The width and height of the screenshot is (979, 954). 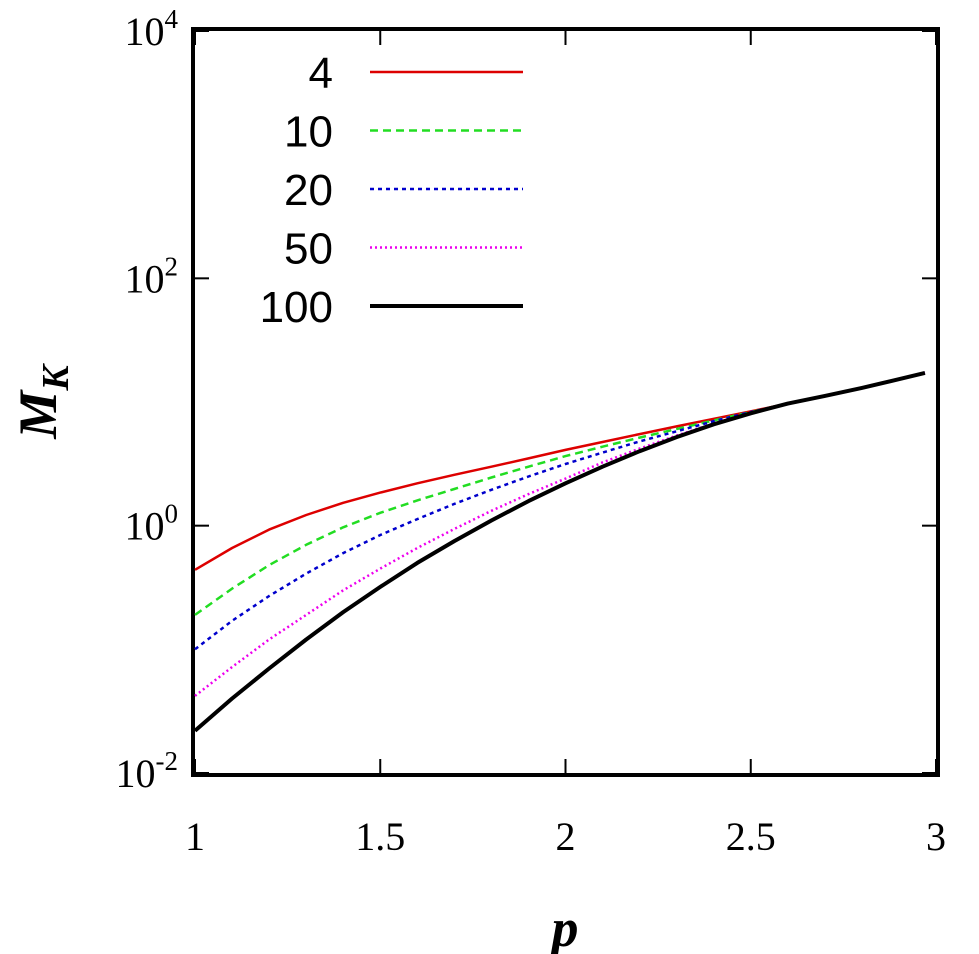 What do you see at coordinates (195, 836) in the screenshot?
I see `x-tick-label: 1` at bounding box center [195, 836].